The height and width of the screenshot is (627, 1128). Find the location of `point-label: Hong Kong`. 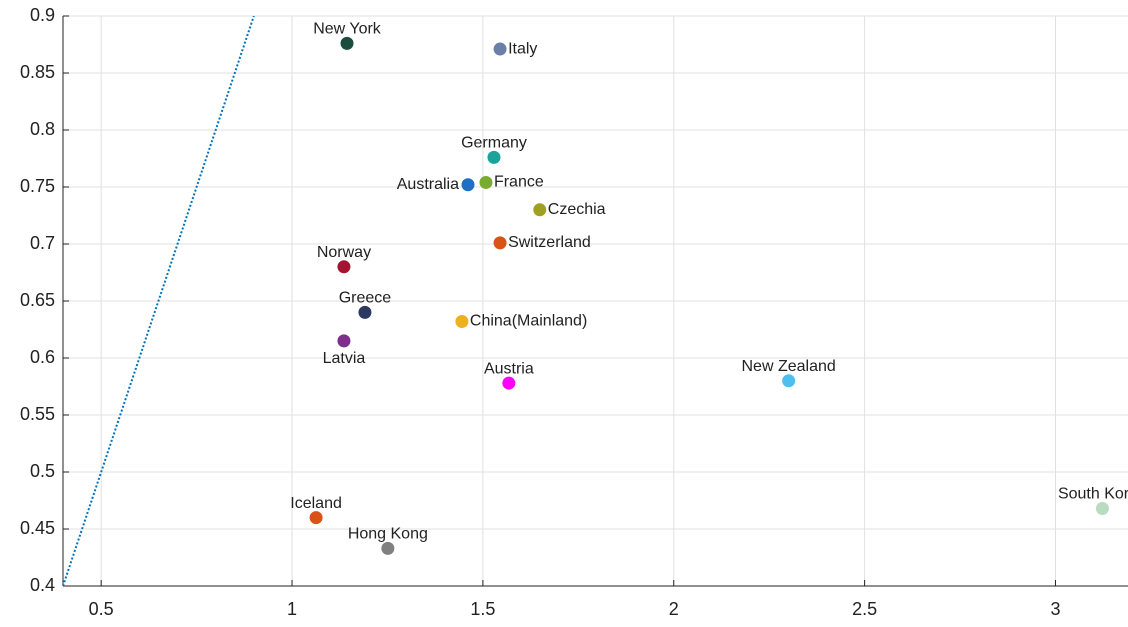

point-label: Hong Kong is located at coordinates (388, 534).